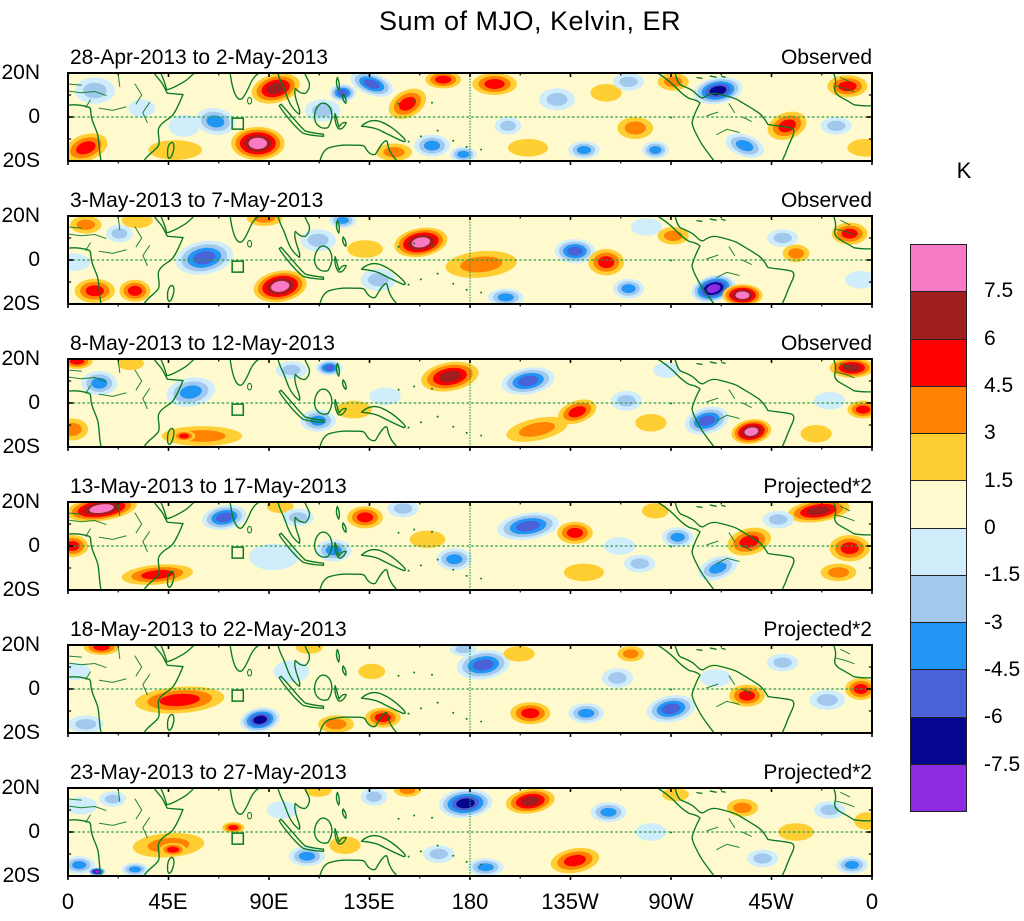  Describe the element at coordinates (993, 622) in the screenshot. I see `colorbar-tick-label: -3` at that location.